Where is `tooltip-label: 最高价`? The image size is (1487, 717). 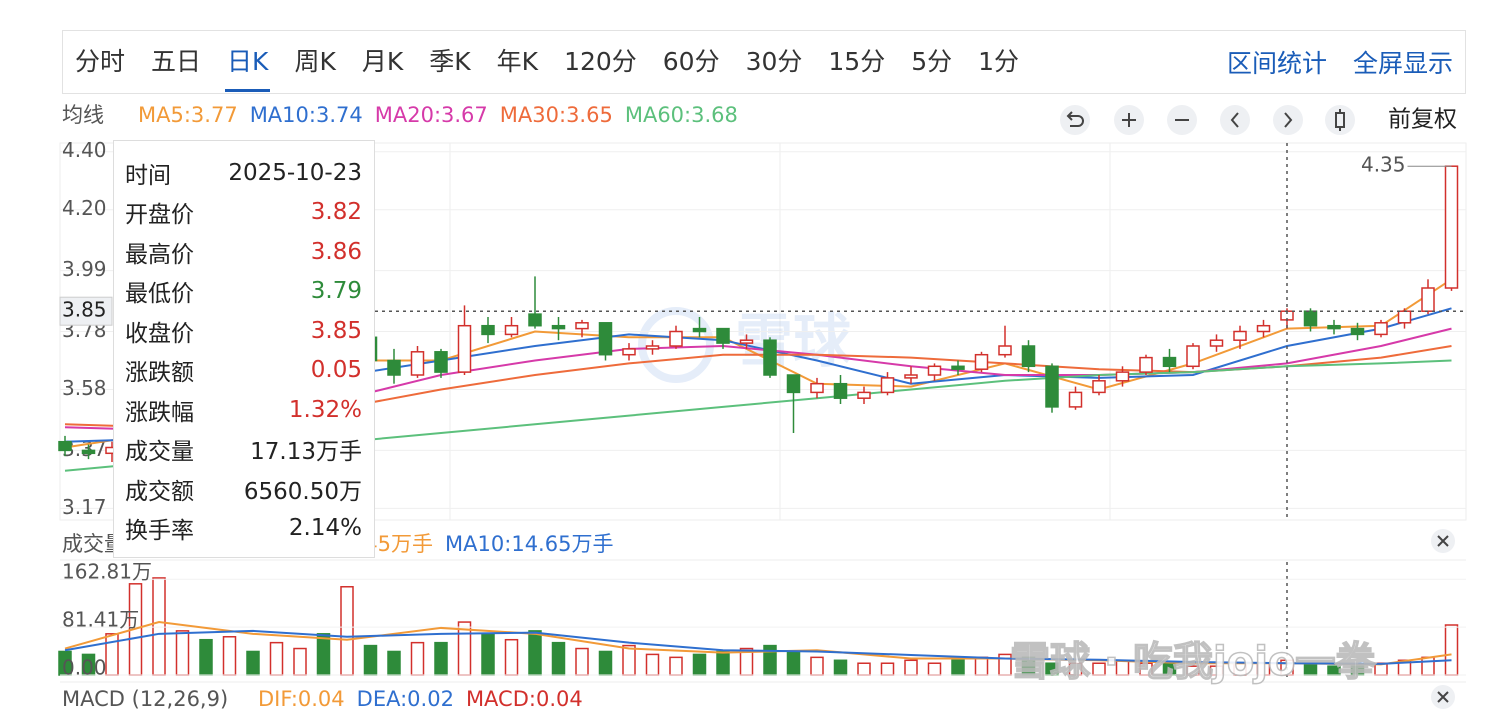
tooltip-label: 最高价 is located at coordinates (159, 254).